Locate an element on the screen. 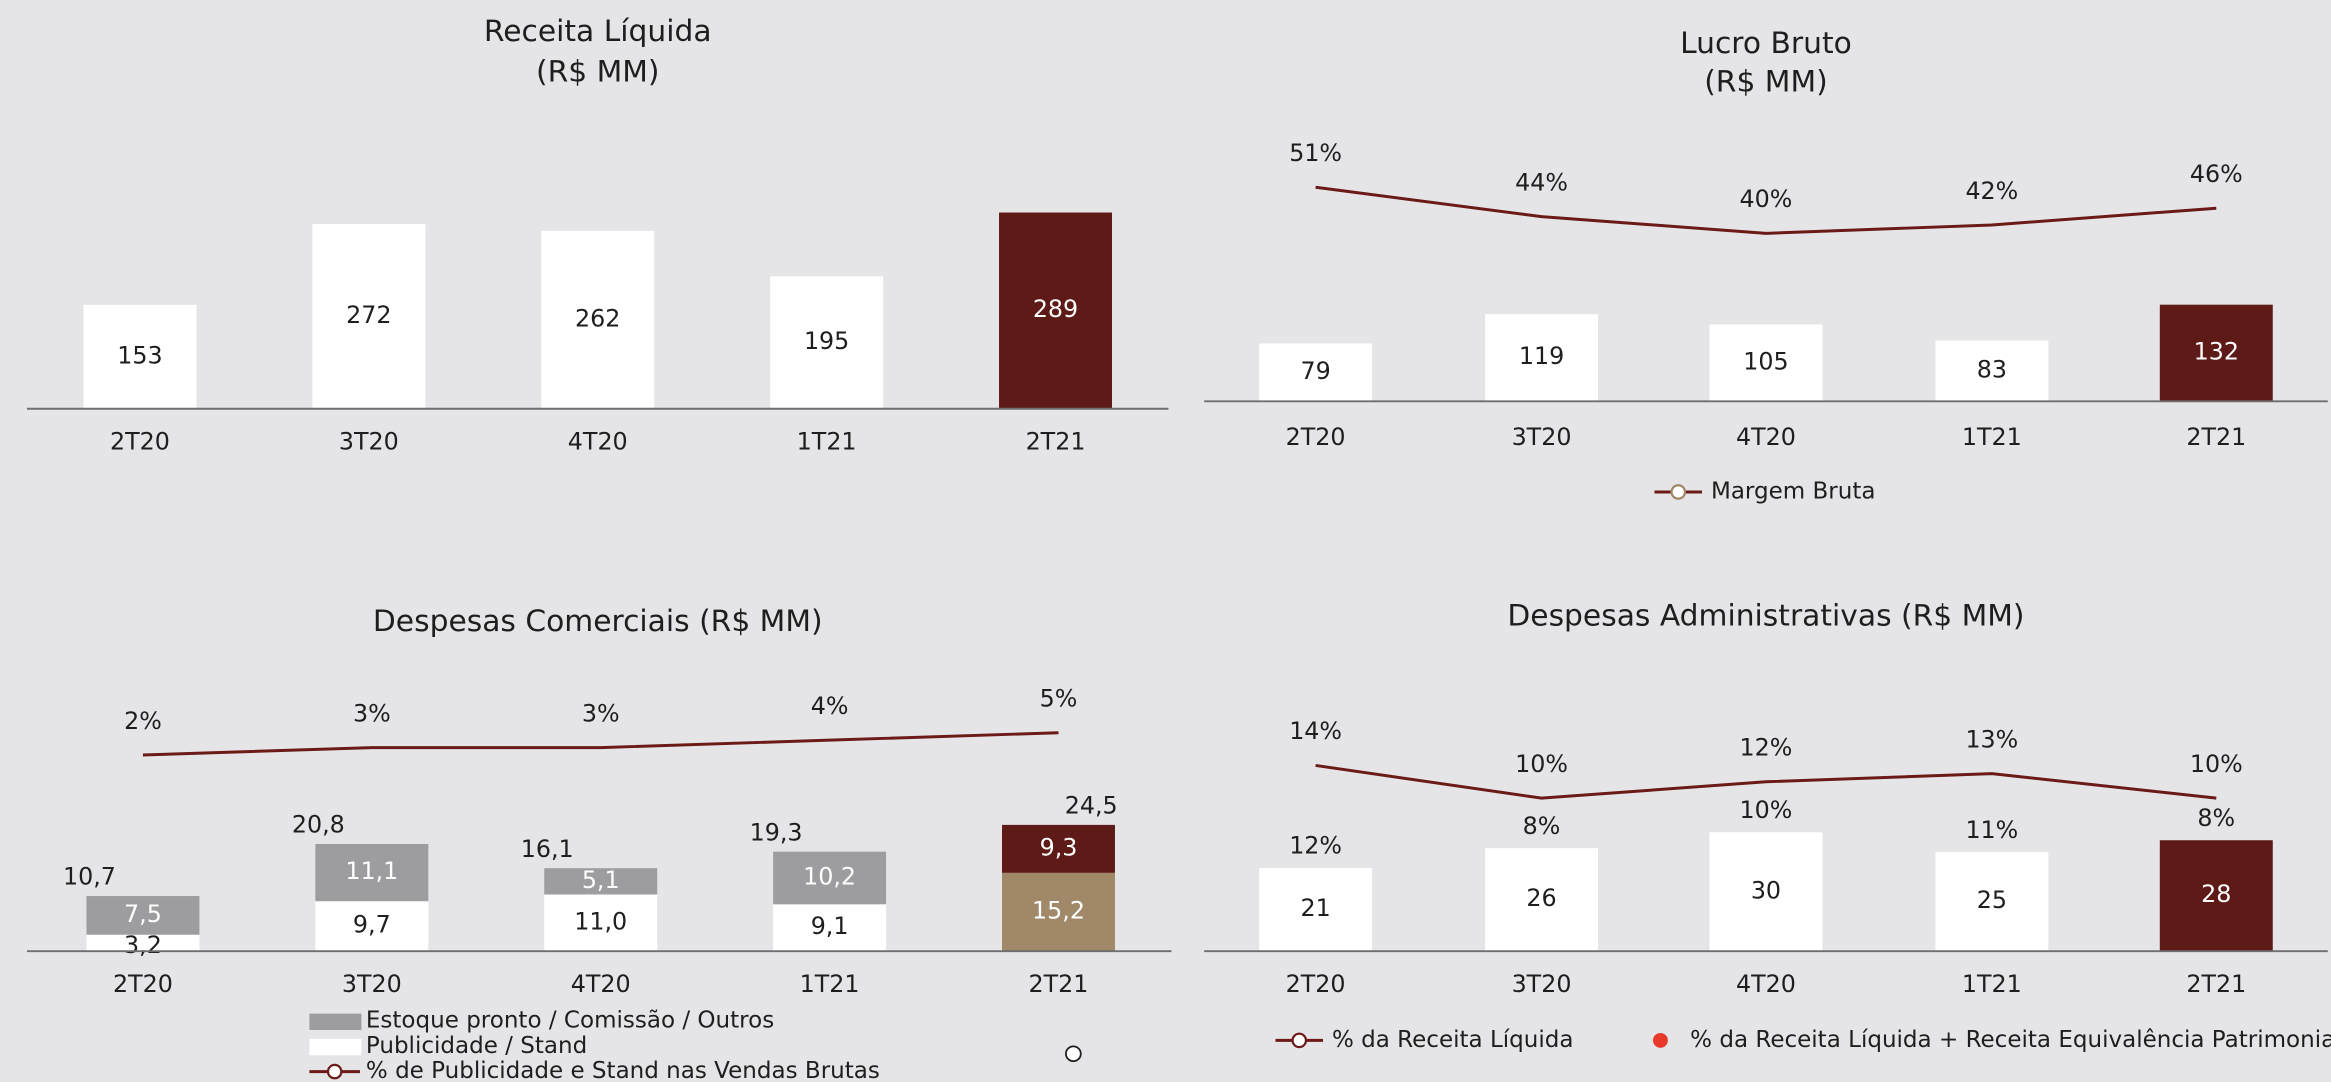  segment-label: 10,2 is located at coordinates (829, 876).